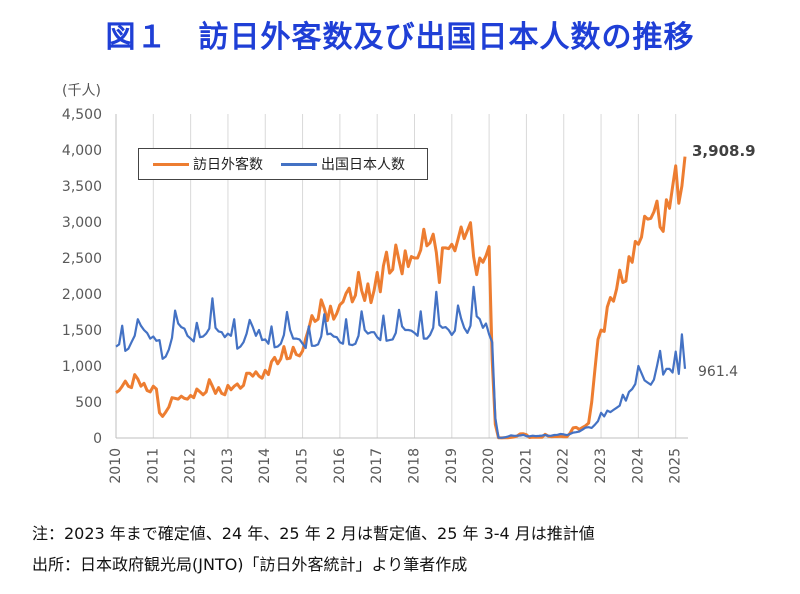 Image resolution: width=800 pixels, height=594 pixels. I want to click on y-tick-label: 500, so click(88, 403).